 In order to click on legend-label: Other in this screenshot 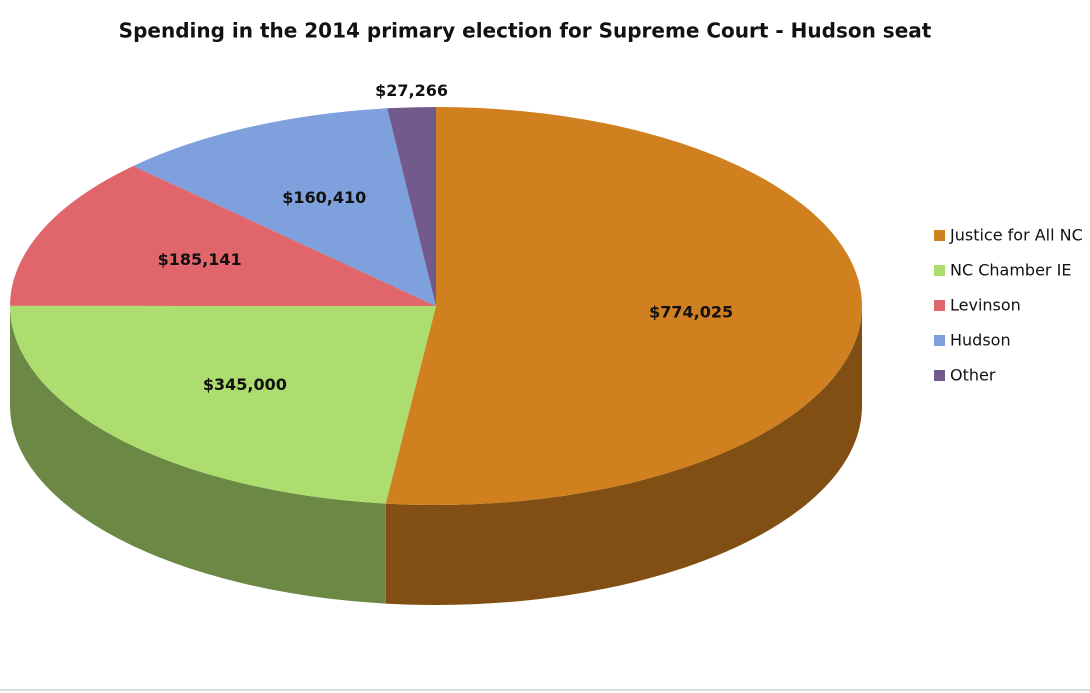, I will do `click(973, 375)`.